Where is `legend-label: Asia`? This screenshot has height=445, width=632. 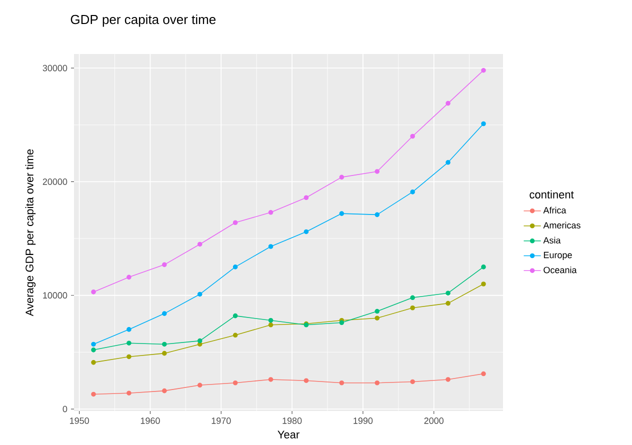 legend-label: Asia is located at coordinates (552, 240).